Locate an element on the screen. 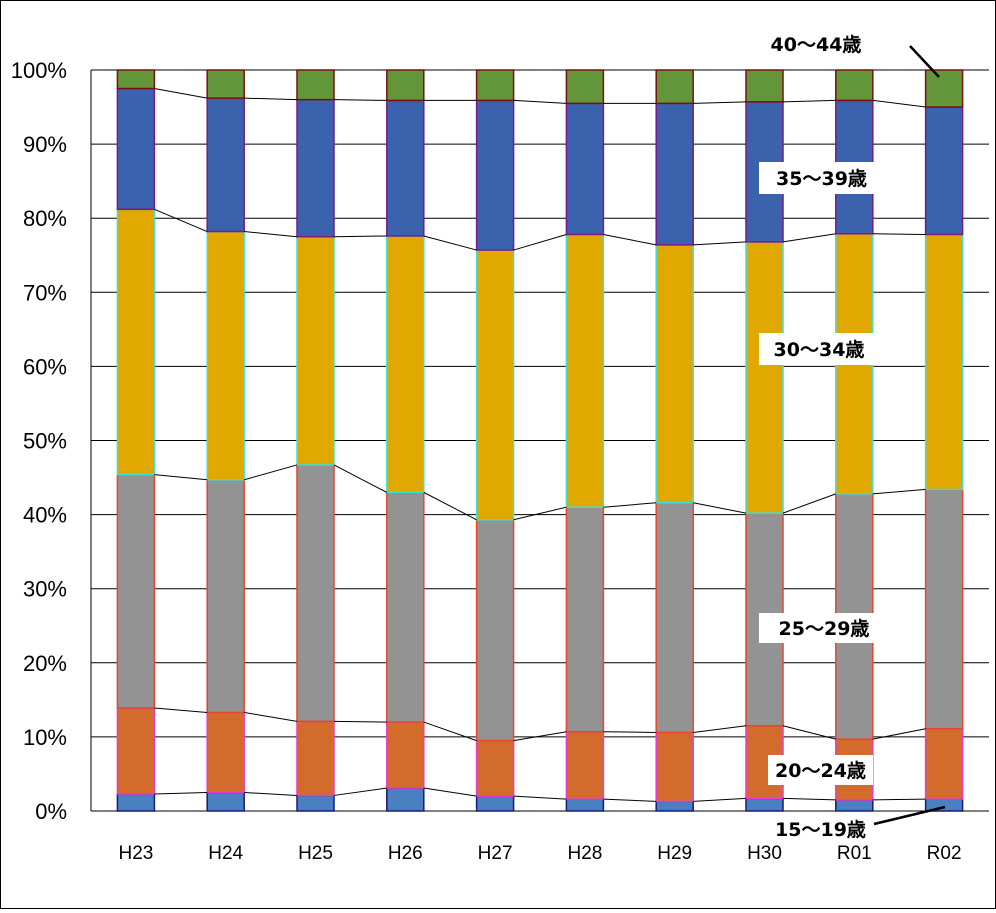 The height and width of the screenshot is (913, 996). y-tick-label: 70% is located at coordinates (45, 292).